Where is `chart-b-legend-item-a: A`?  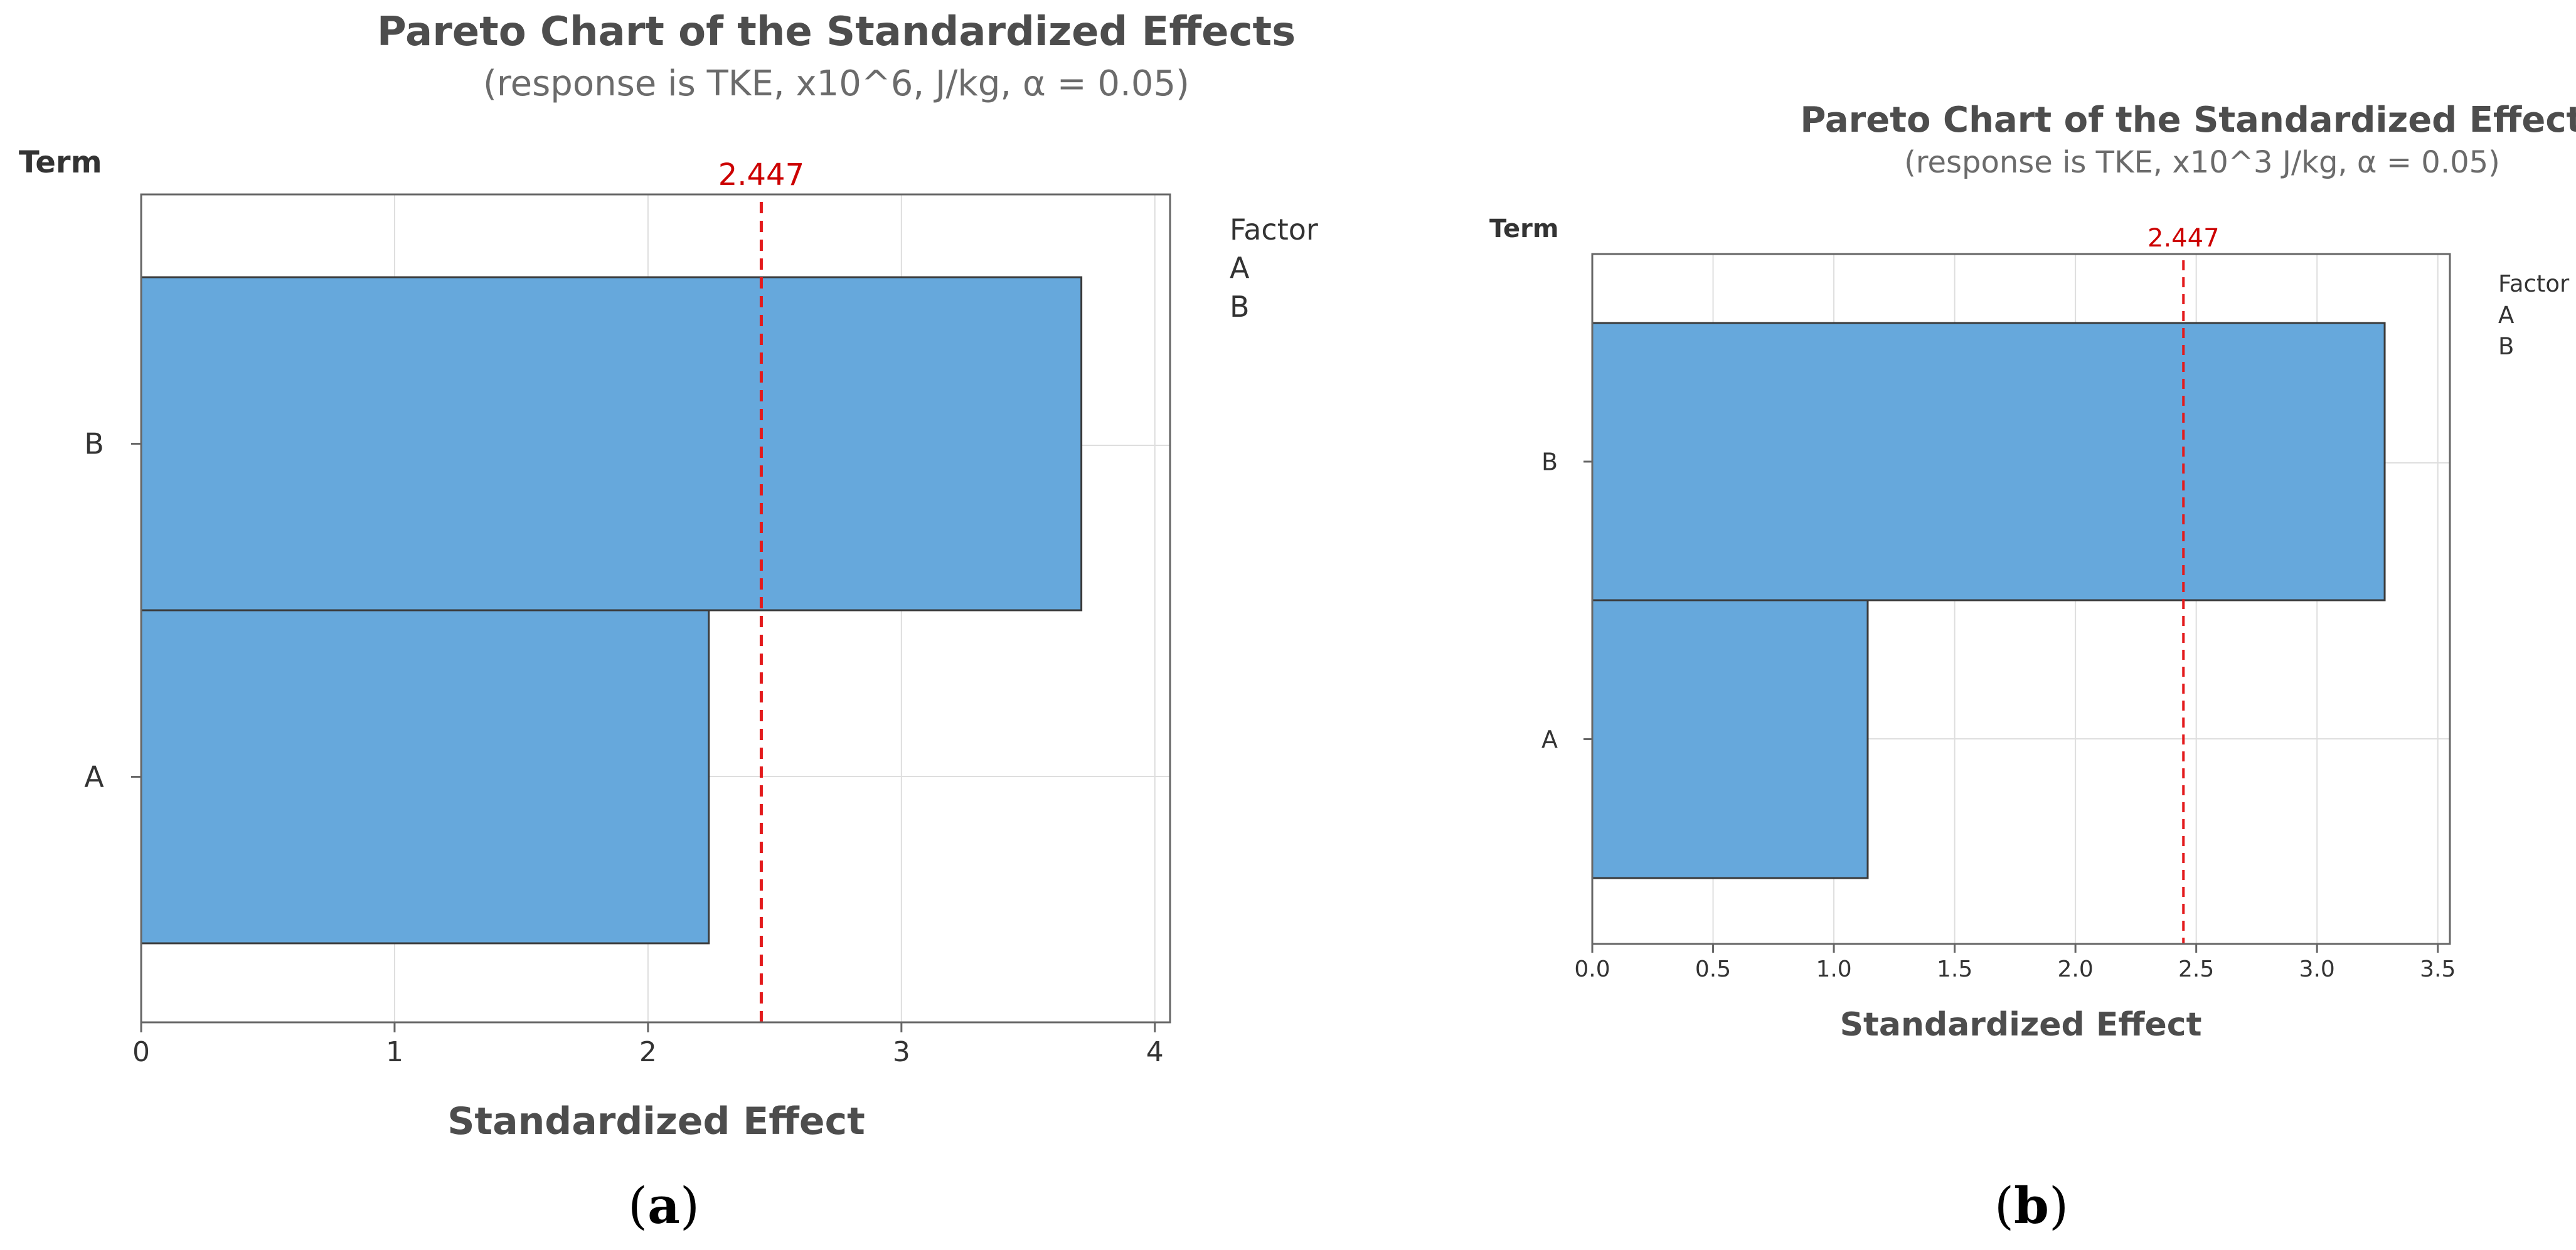
chart-b-legend-item-a: A is located at coordinates (2506, 315).